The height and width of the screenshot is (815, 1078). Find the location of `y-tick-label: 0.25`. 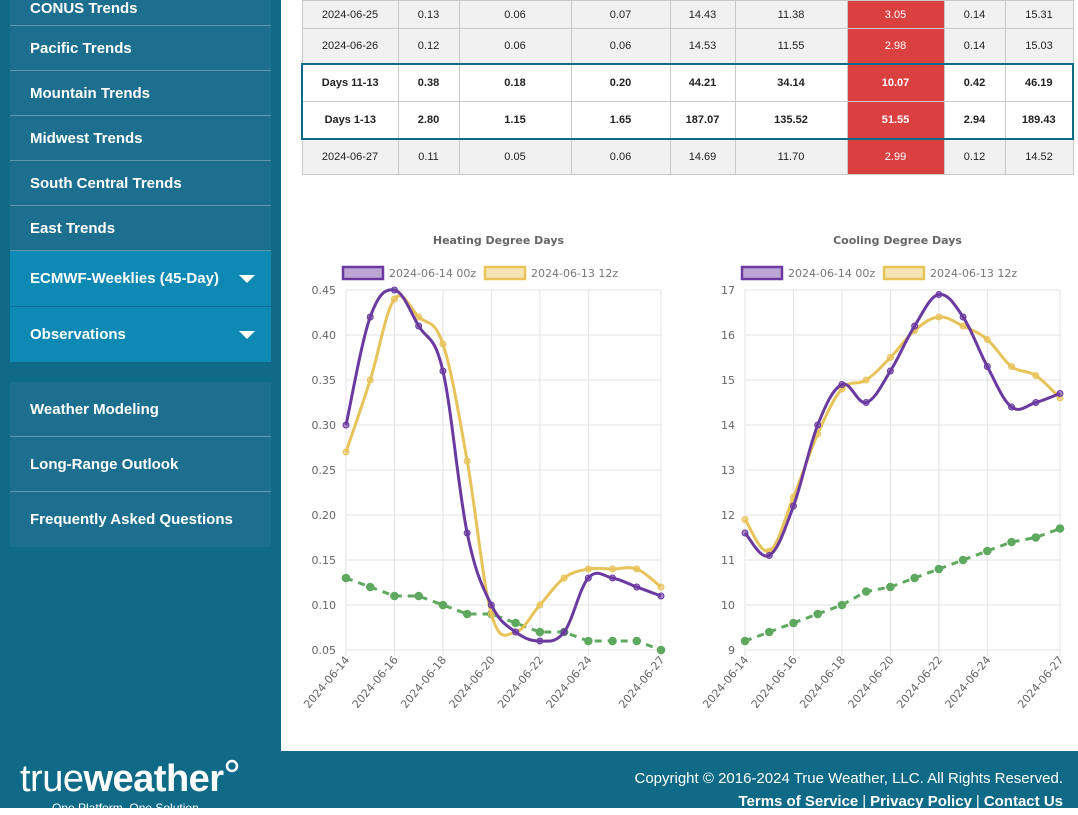

y-tick-label: 0.25 is located at coordinates (324, 470).